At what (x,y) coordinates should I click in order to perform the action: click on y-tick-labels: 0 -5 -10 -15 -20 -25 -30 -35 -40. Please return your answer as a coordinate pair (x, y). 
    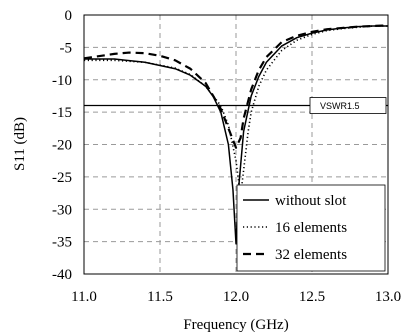
    Looking at the image, I should click on (62, 145).